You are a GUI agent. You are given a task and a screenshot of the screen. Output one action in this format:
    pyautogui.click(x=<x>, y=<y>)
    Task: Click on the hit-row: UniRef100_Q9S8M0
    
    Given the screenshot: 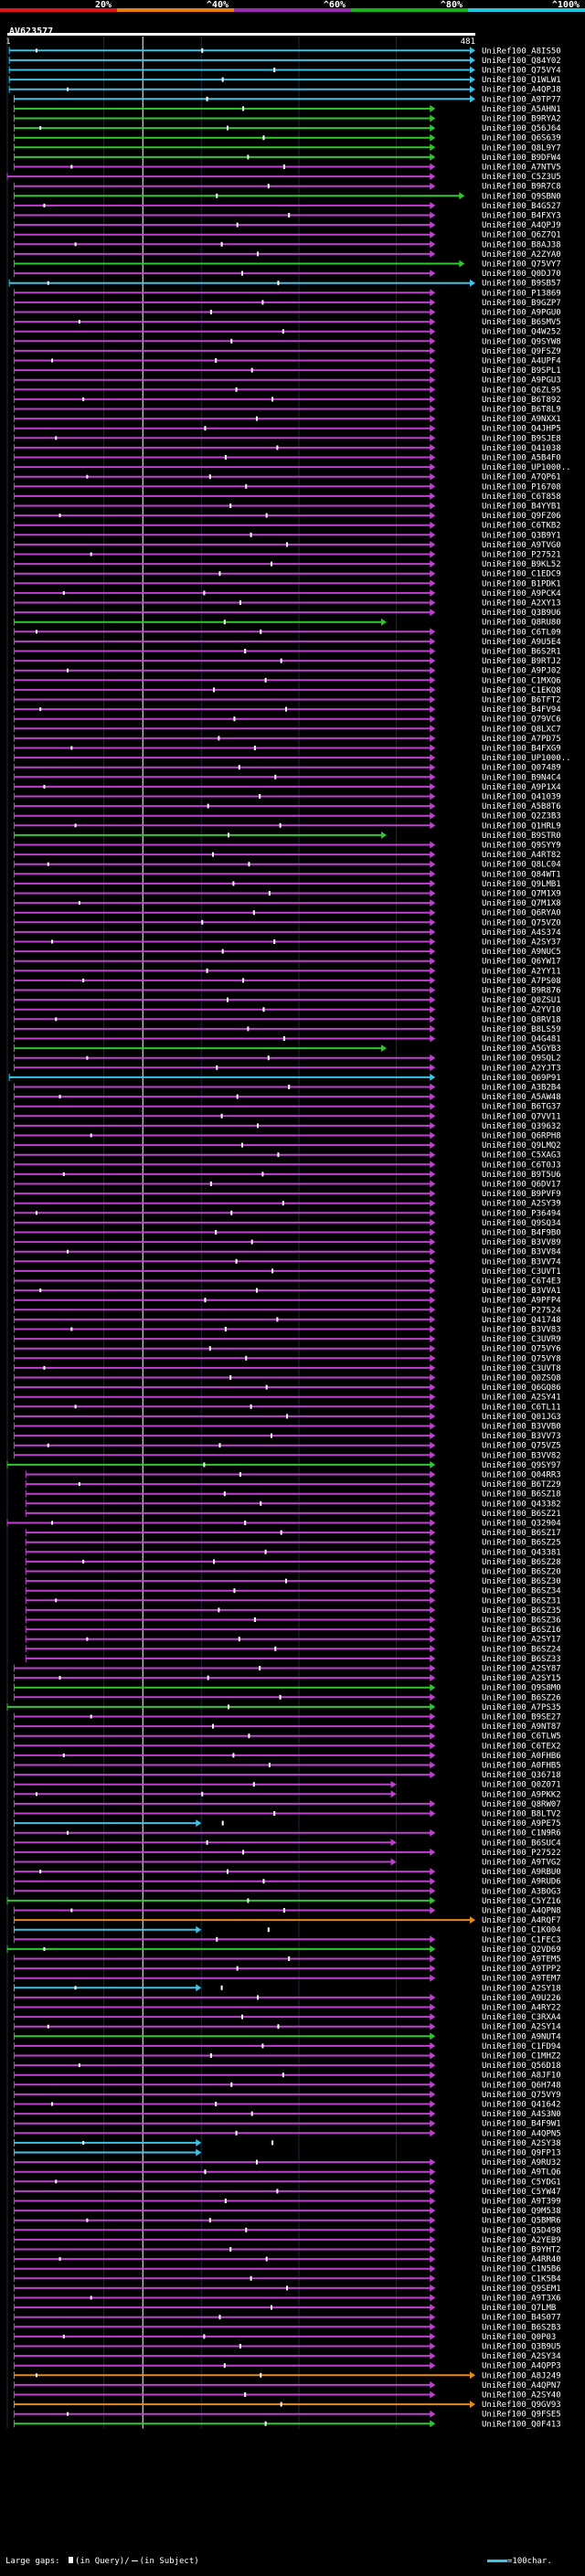 What is the action you would take?
    pyautogui.click(x=287, y=1688)
    